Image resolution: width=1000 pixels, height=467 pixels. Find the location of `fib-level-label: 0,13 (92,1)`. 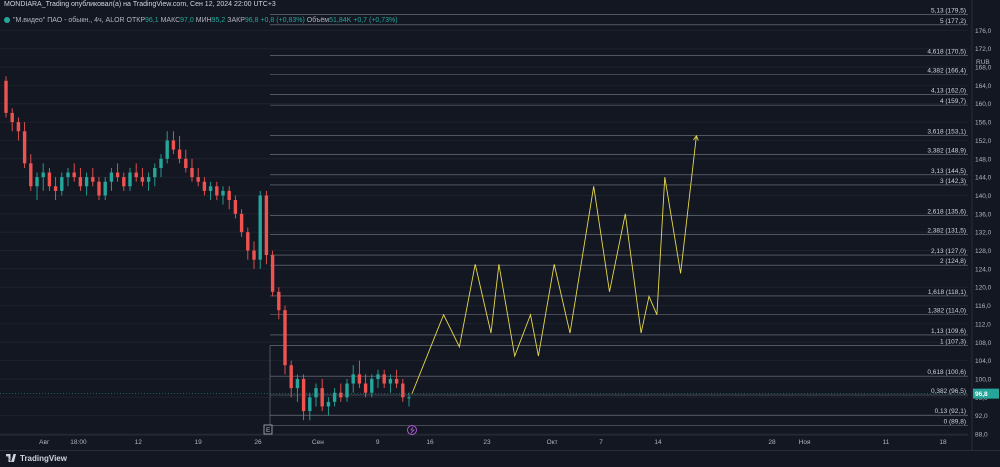

fib-level-label: 0,13 (92,1) is located at coordinates (950, 411).